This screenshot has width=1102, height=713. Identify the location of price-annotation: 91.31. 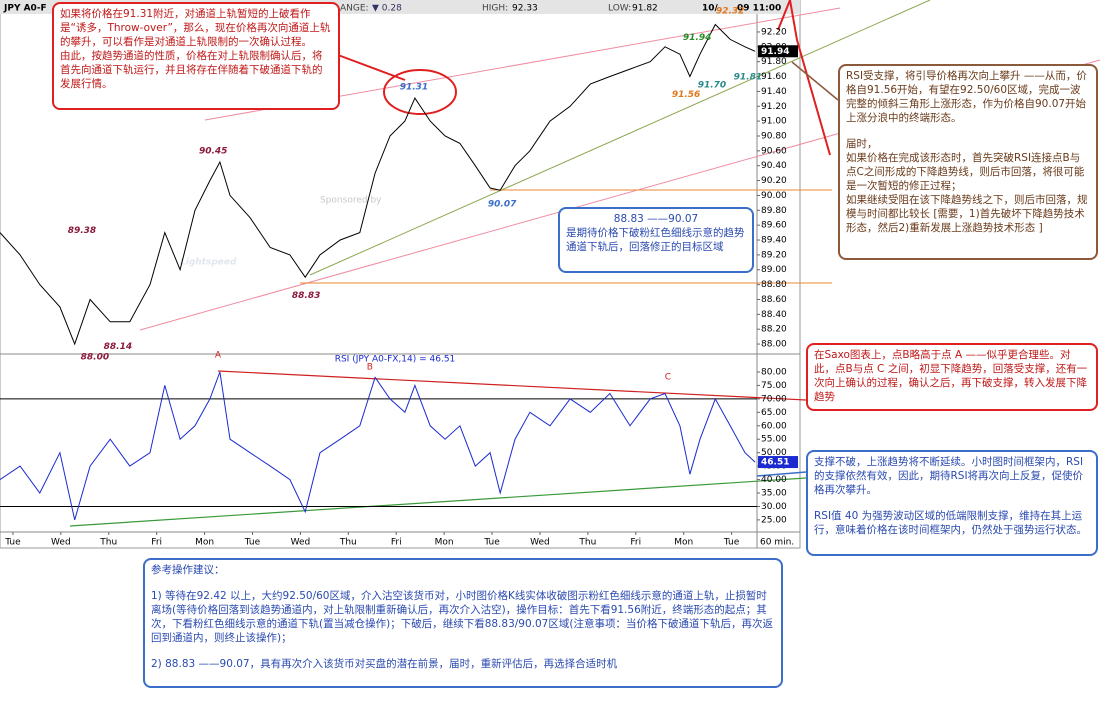
(414, 88).